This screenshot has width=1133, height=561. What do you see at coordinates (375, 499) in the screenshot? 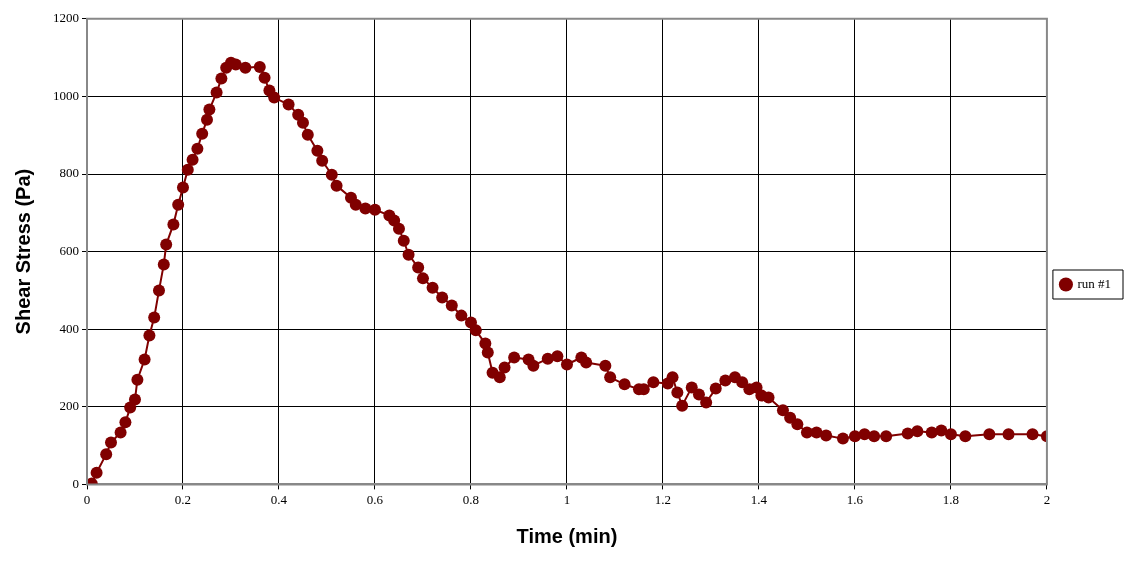
I see `x-tick-label: 0.6` at bounding box center [375, 499].